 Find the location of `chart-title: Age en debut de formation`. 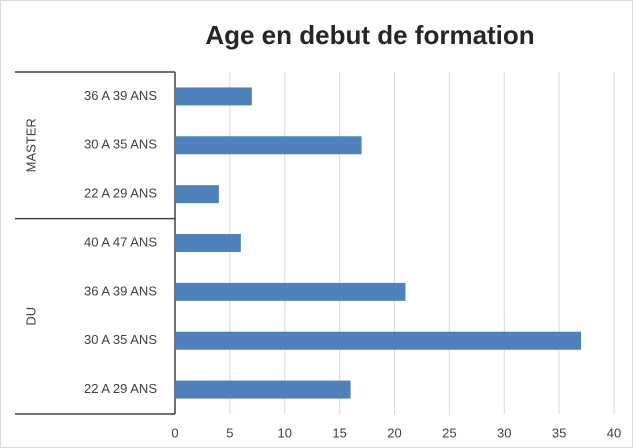

chart-title: Age en debut de formation is located at coordinates (369, 35).